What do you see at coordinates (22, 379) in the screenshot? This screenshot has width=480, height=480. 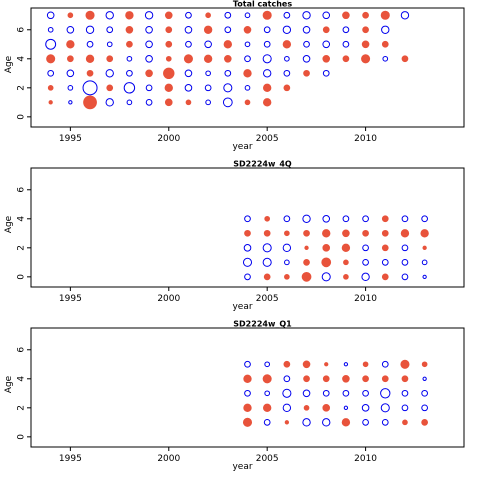 I see `y-tick-label: 4` at bounding box center [22, 379].